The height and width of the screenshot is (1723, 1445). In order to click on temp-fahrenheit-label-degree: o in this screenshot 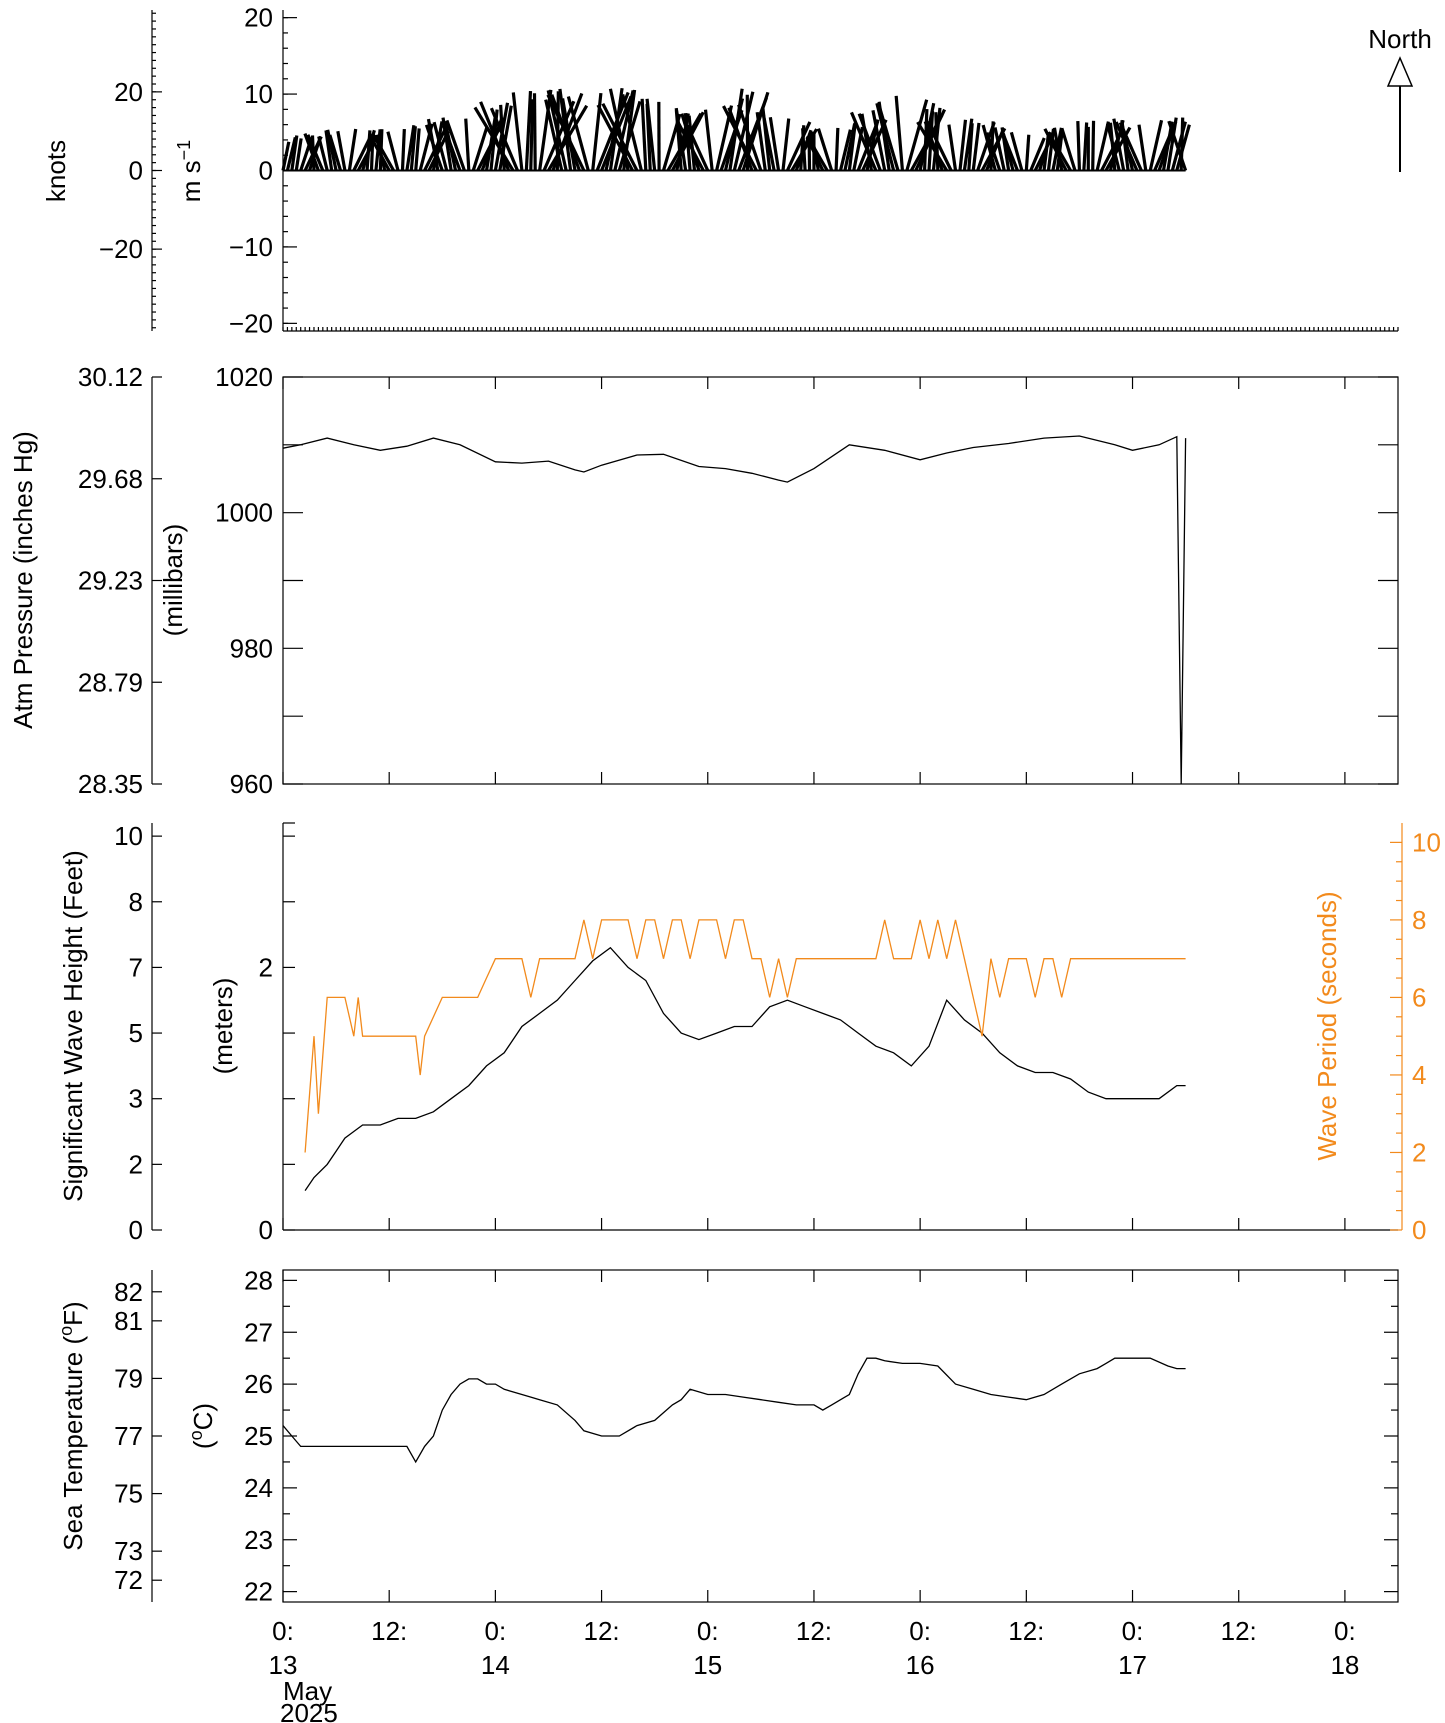, I will do `click(66, 1331)`.